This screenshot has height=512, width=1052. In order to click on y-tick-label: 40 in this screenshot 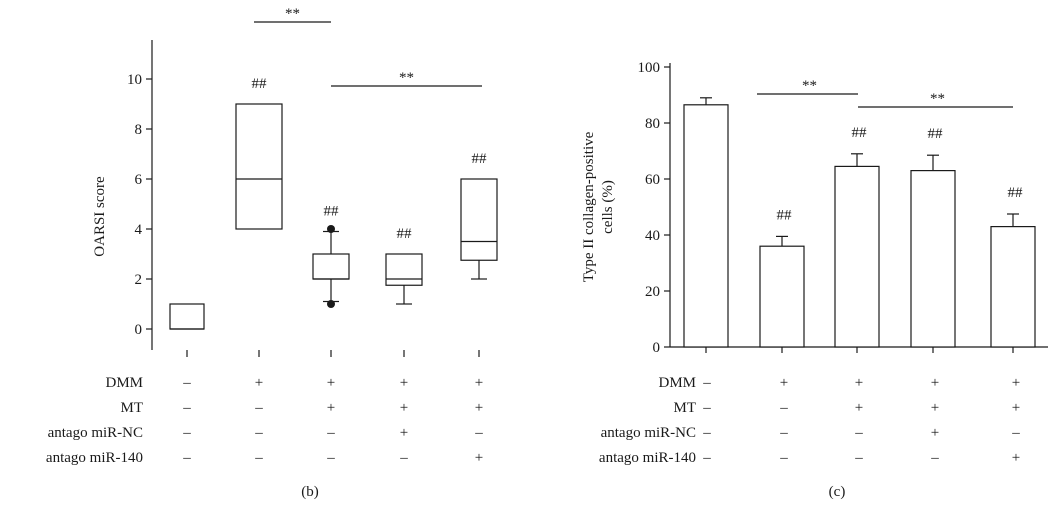, I will do `click(652, 236)`.